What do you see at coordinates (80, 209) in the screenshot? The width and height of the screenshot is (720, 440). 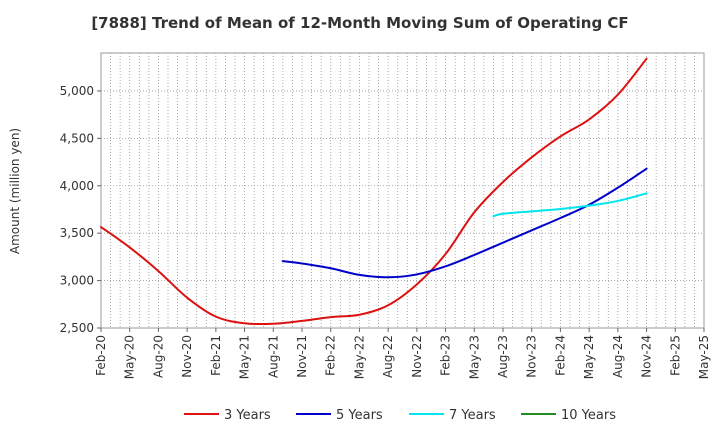 I see `y-axis: 2,500 3,000 3,500 4,000 4,500 5,000` at bounding box center [80, 209].